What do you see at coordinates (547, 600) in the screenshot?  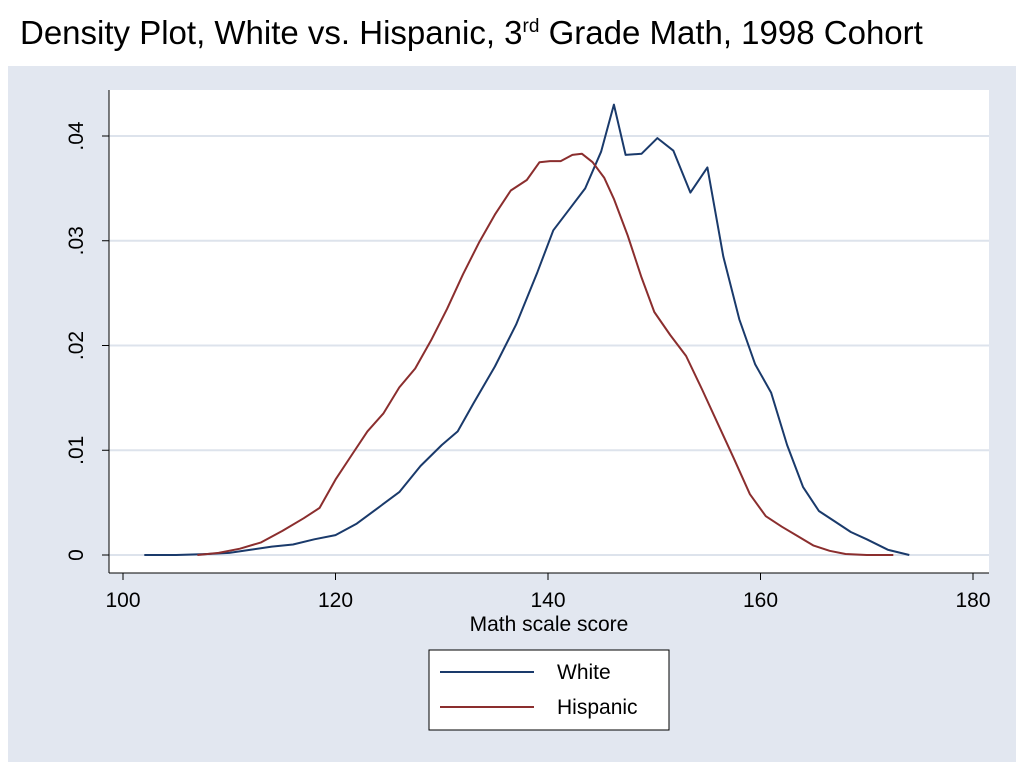 I see `x-tick-label: 140` at bounding box center [547, 600].